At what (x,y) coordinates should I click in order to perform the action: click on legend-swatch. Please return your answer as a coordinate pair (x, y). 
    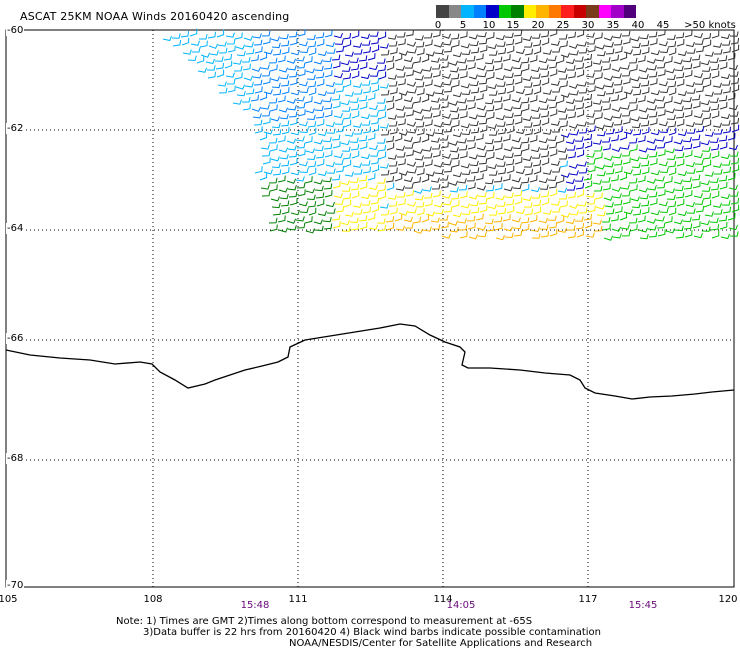
    Looking at the image, I should click on (504, 11).